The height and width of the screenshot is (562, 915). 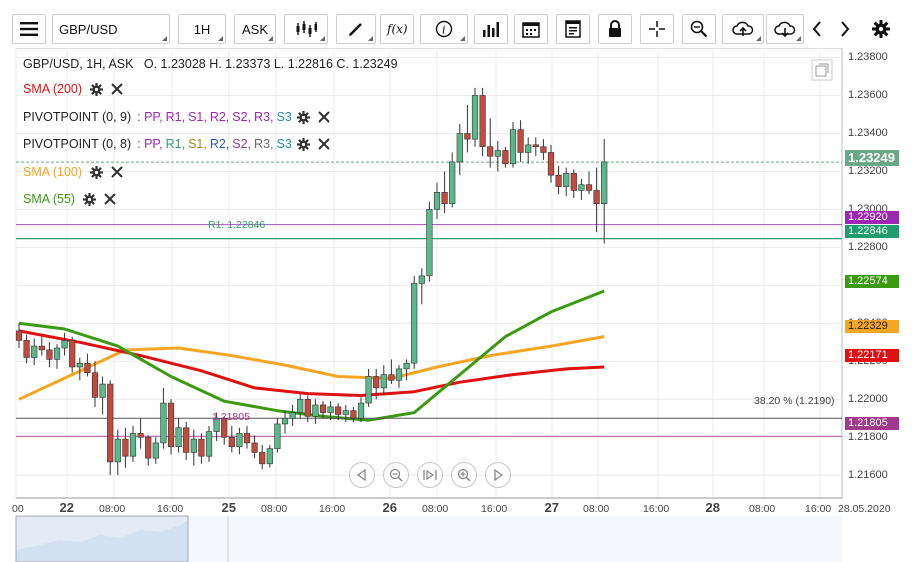 What do you see at coordinates (657, 29) in the screenshot?
I see `crosshair-button` at bounding box center [657, 29].